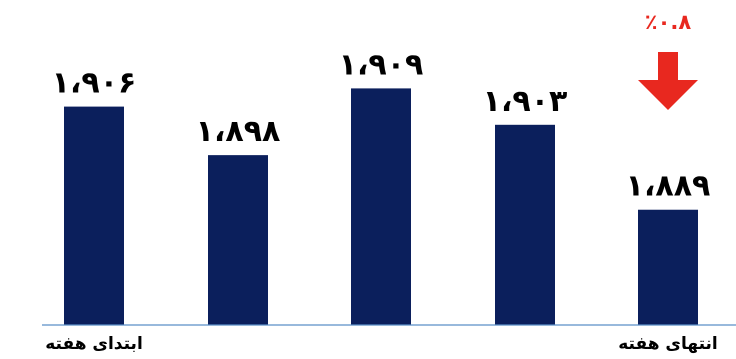 The width and height of the screenshot is (736, 359). Describe the element at coordinates (381, 64) in the screenshot. I see `data-label-3: ۱،۹۰۹` at that location.